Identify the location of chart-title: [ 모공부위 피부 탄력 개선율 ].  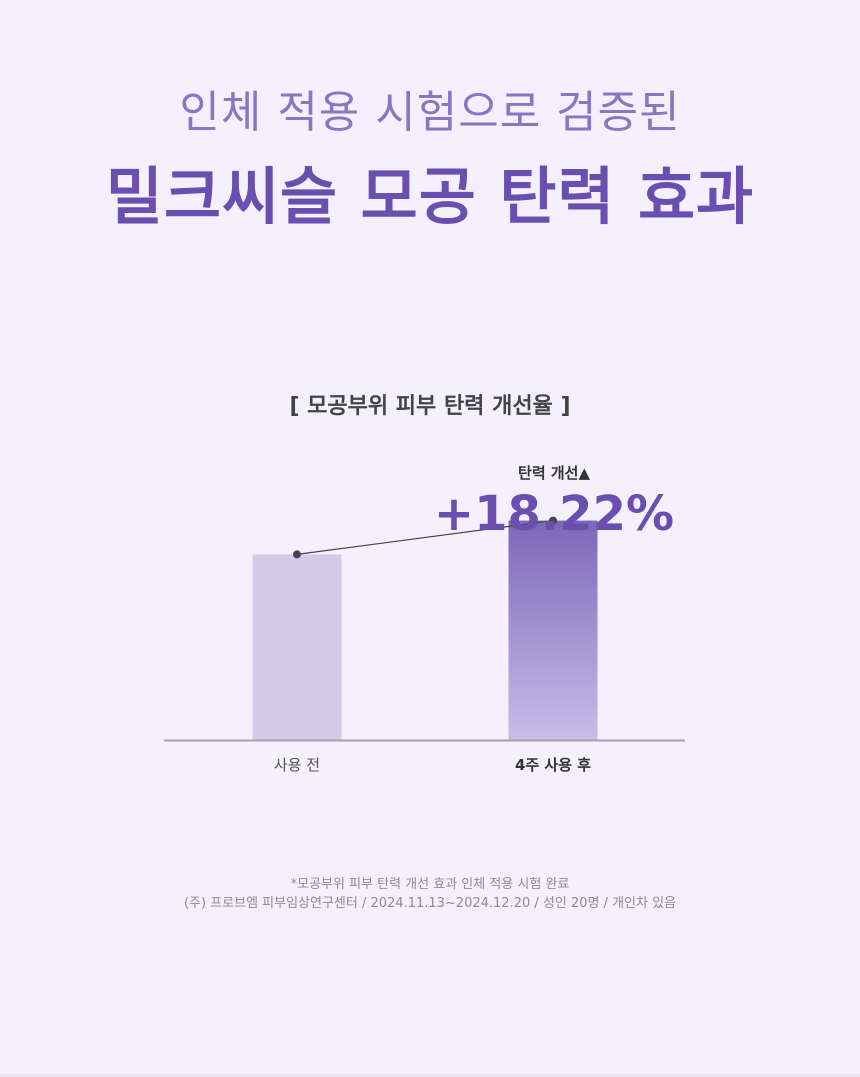
(430, 406).